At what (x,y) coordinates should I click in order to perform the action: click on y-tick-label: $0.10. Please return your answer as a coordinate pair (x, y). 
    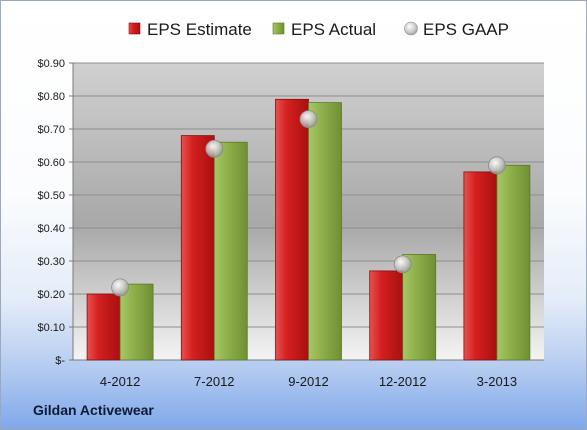
    Looking at the image, I should click on (51, 328).